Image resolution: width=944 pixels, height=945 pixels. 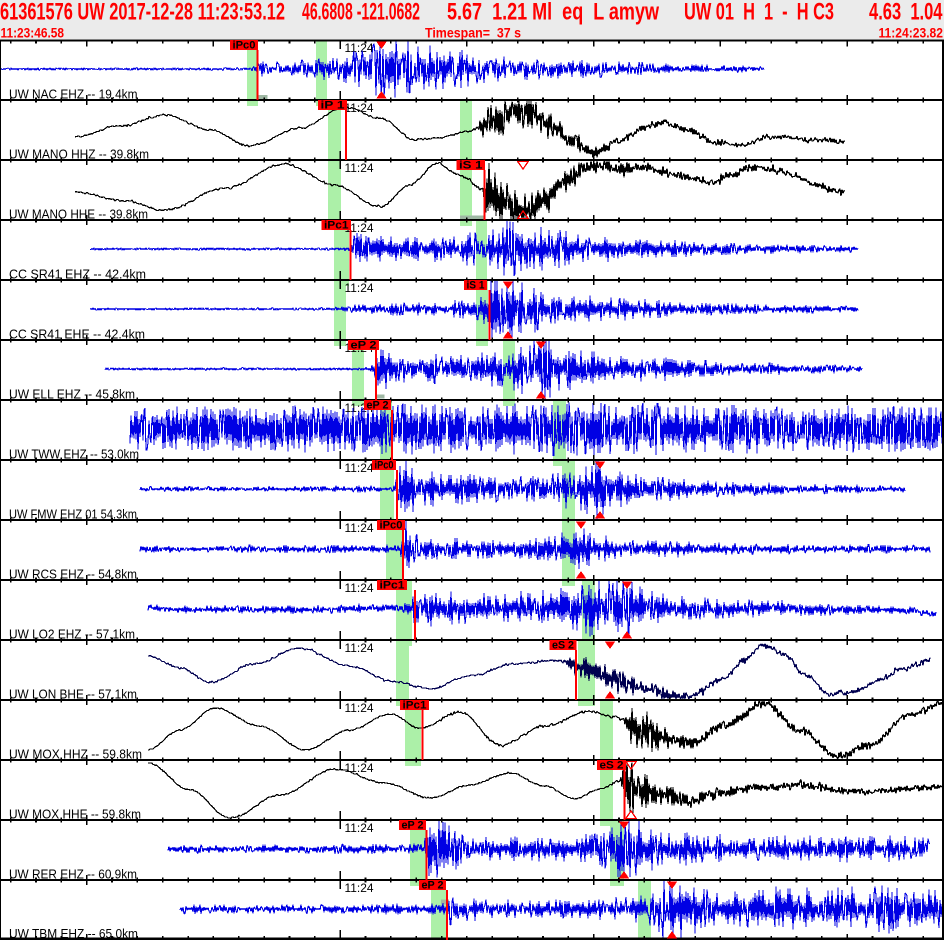 I want to click on svg-text: 4.63 1.04, so click(x=906, y=13).